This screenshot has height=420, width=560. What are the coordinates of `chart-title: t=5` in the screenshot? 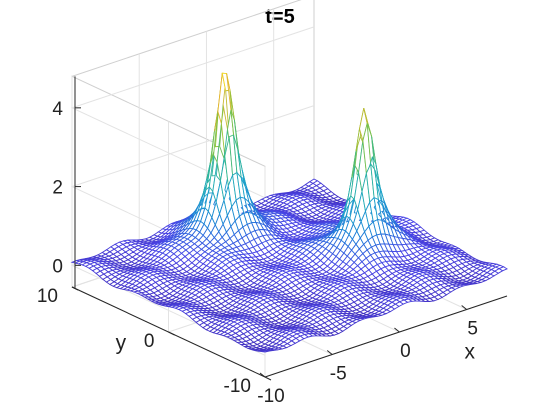 It's located at (280, 17).